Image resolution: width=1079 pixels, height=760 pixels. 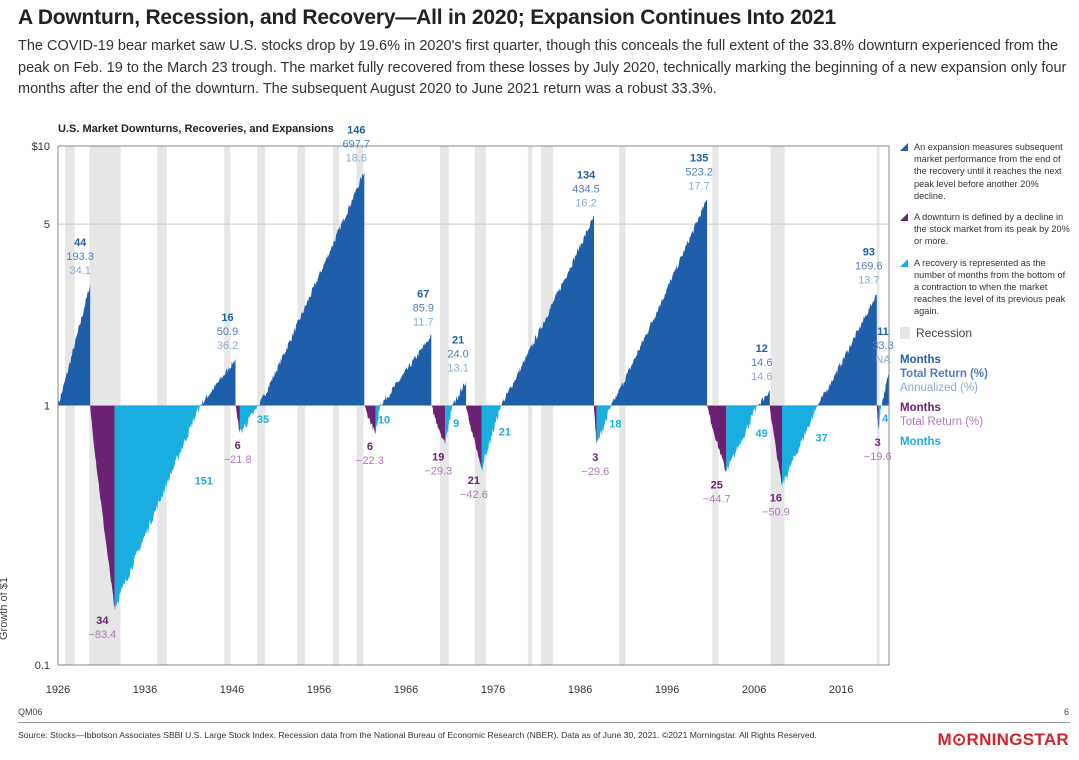 What do you see at coordinates (904, 217) in the screenshot?
I see `downturn-triangle-icon` at bounding box center [904, 217].